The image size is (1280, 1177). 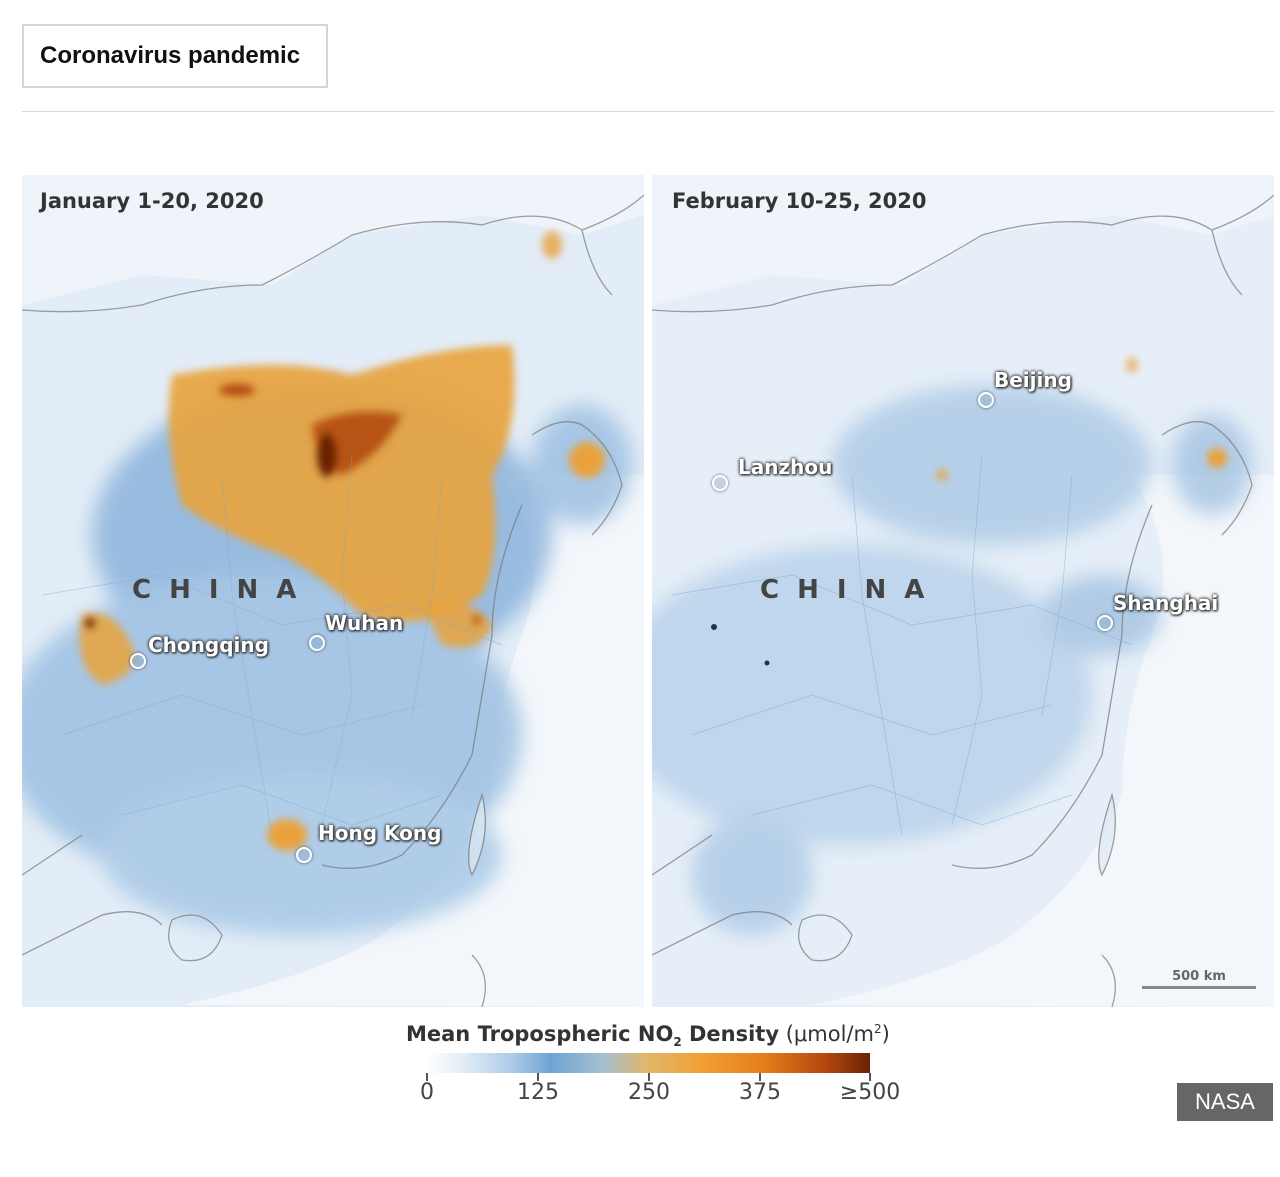 What do you see at coordinates (208, 645) in the screenshot?
I see `city-label: Chongqing` at bounding box center [208, 645].